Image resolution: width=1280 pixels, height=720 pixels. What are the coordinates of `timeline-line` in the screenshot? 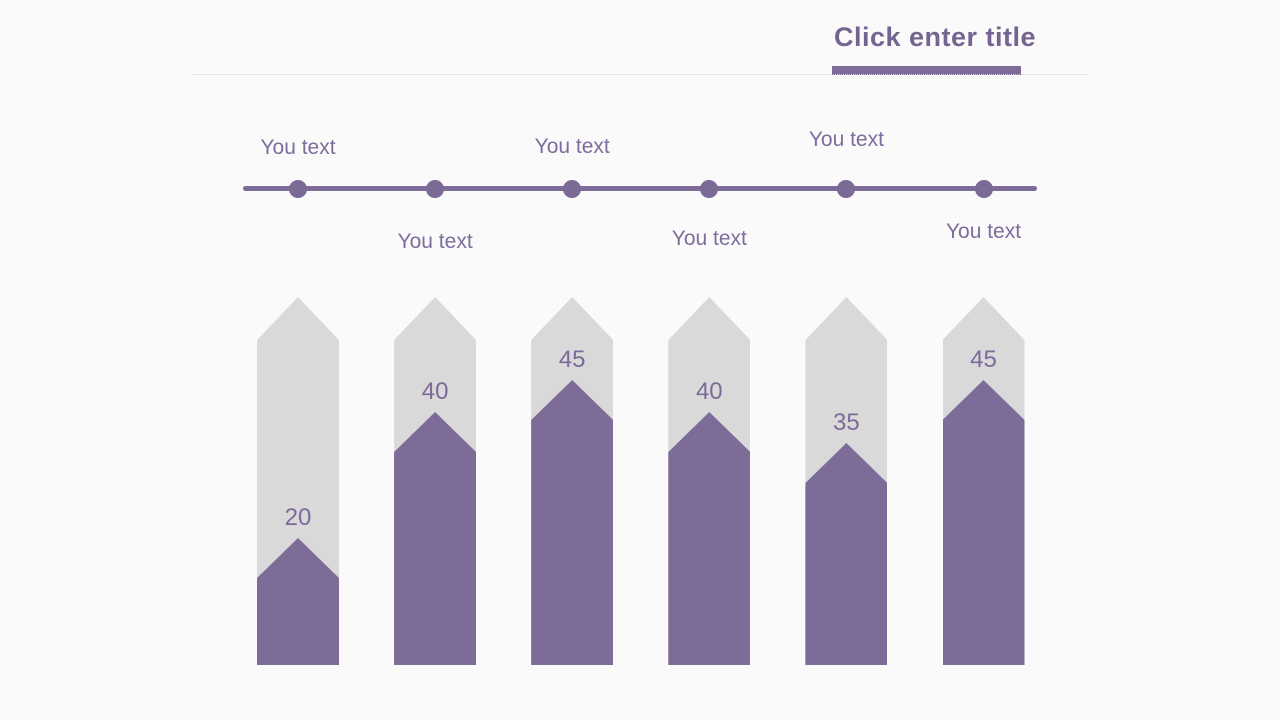 It's located at (640, 188).